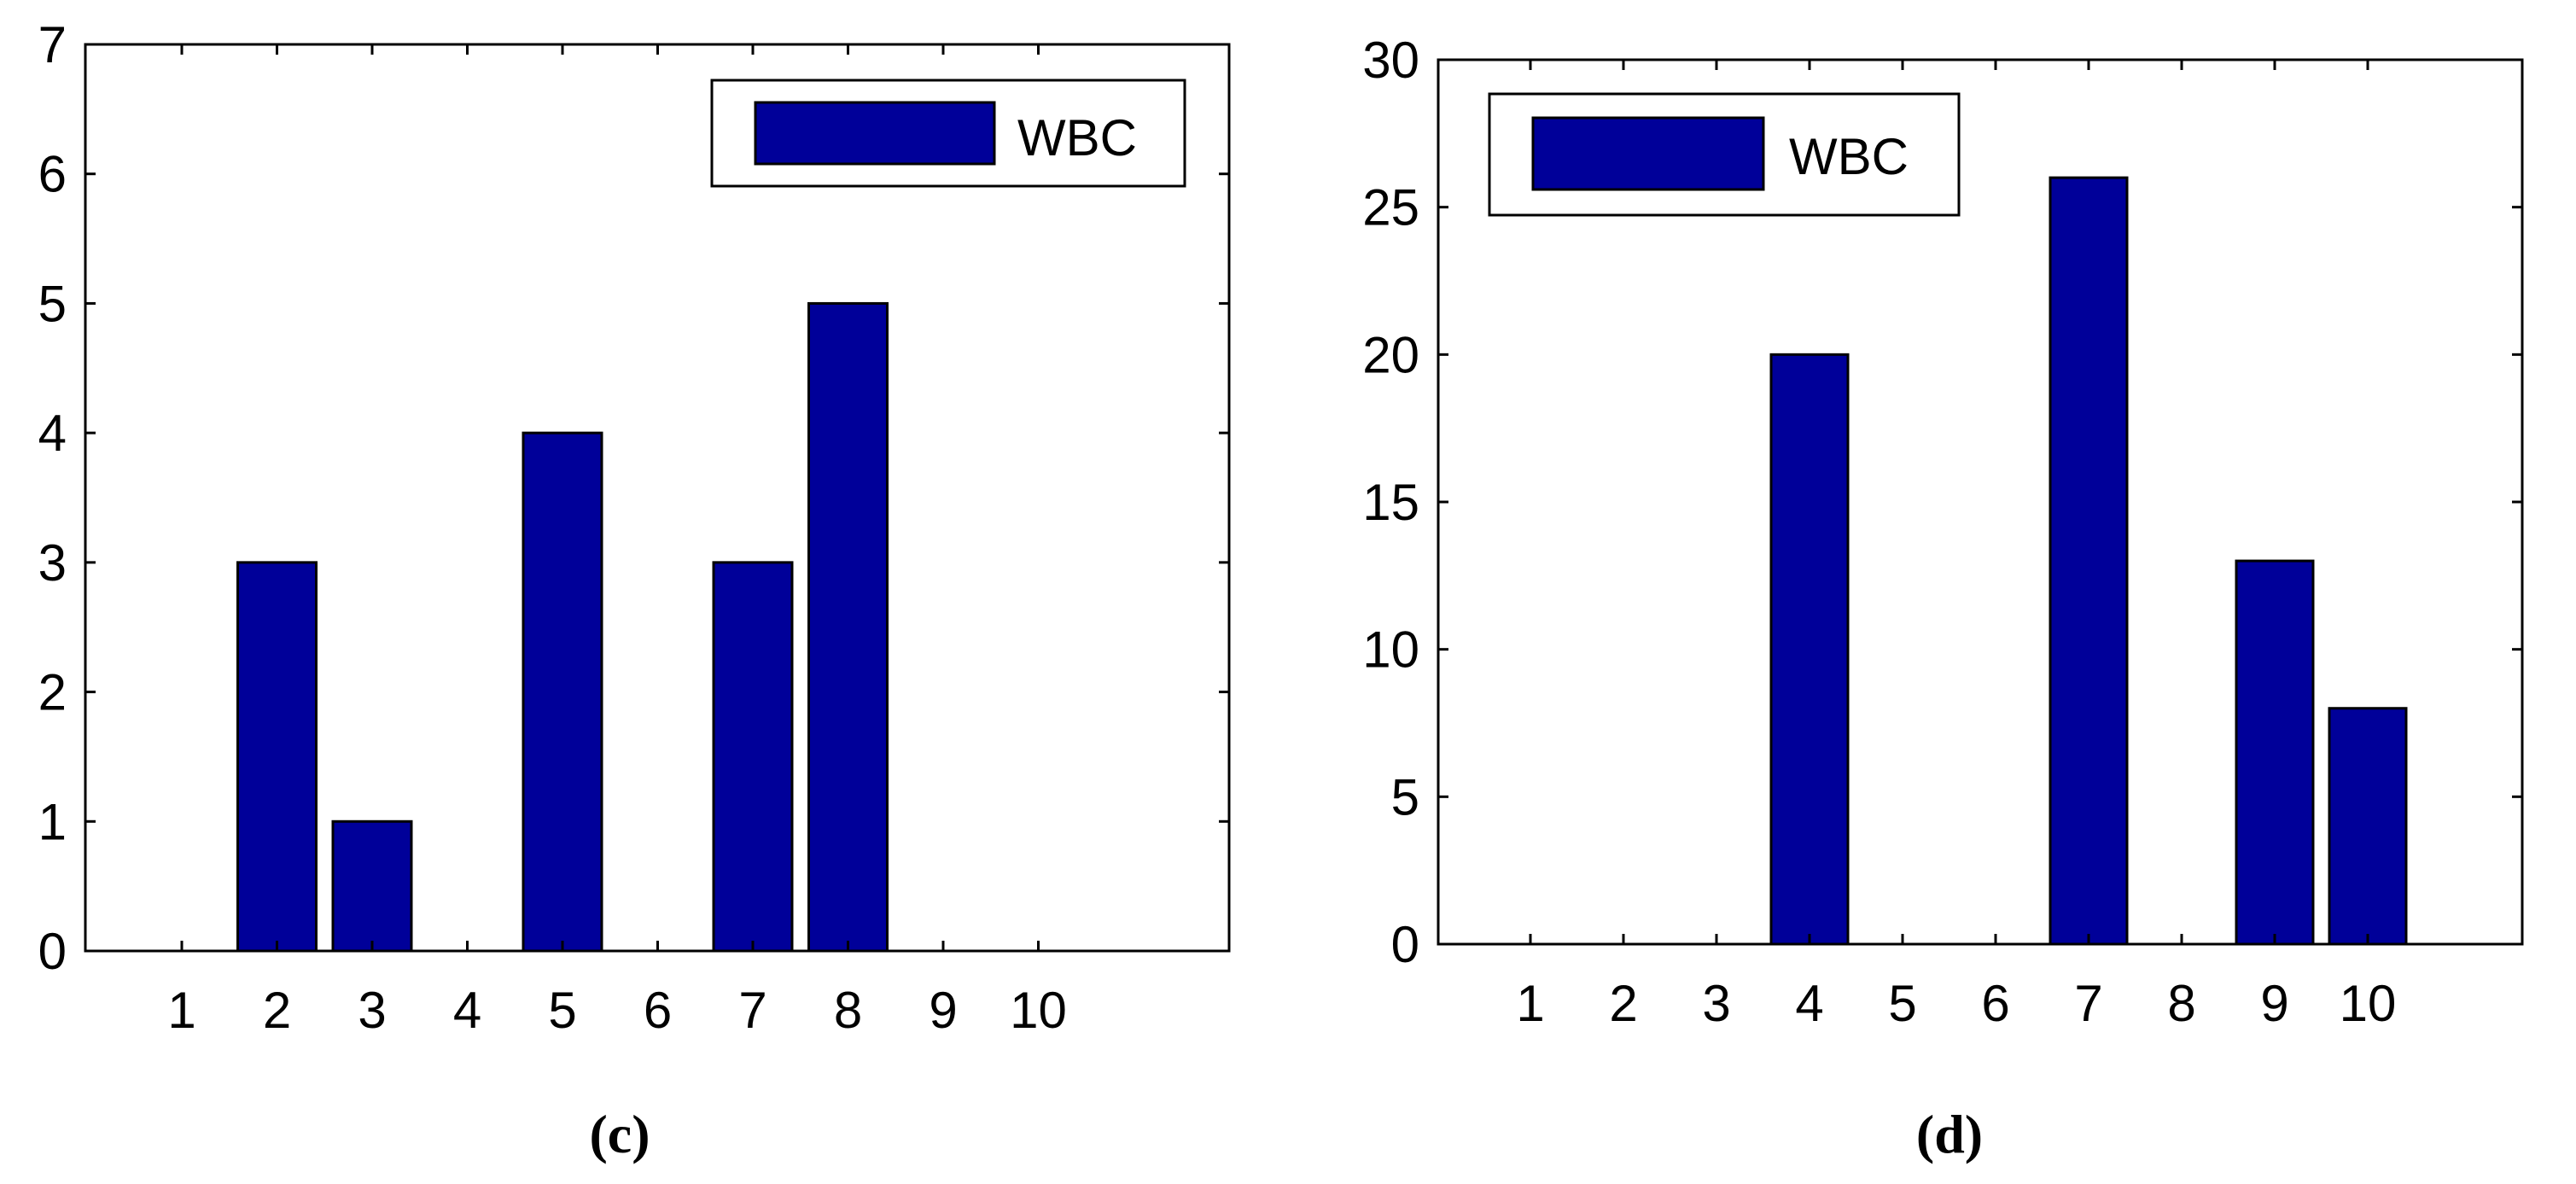  What do you see at coordinates (1390, 60) in the screenshot?
I see `y-tick-label: 30` at bounding box center [1390, 60].